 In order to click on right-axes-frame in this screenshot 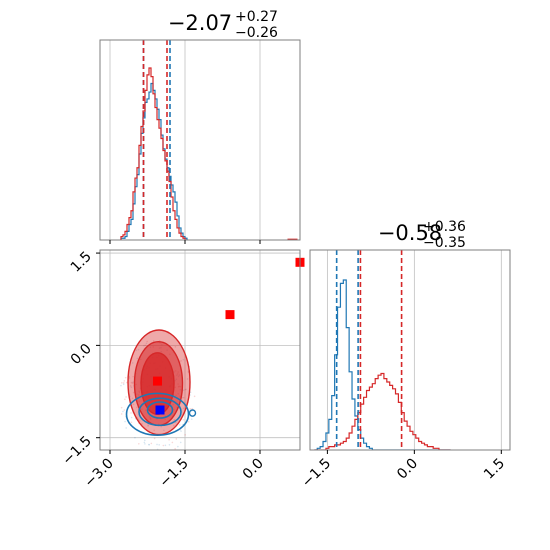, I will do `click(410, 350)`.